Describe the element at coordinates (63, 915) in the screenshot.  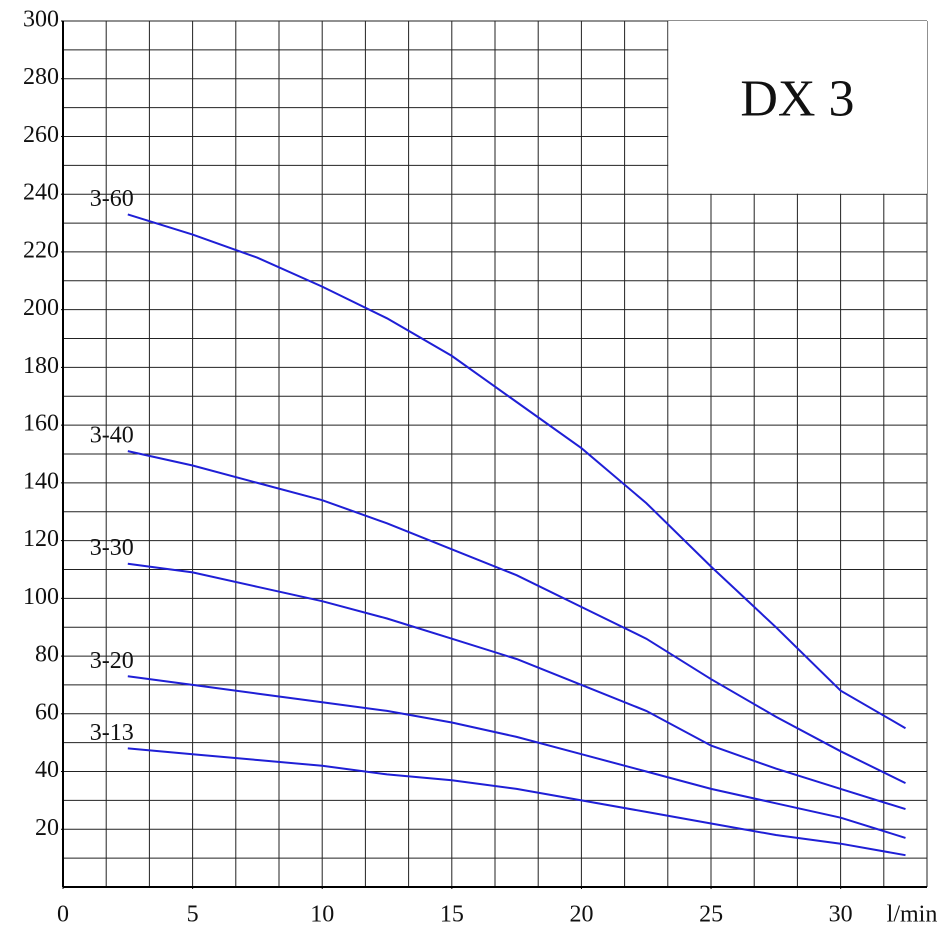
I see `x-tick-label: 0` at that location.